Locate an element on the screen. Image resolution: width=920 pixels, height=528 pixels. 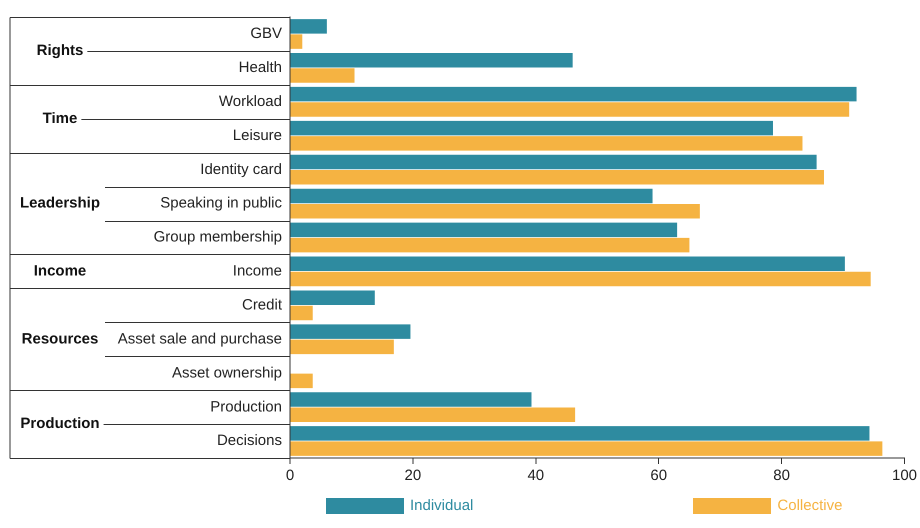
y-tick-label: Workload is located at coordinates (250, 101).